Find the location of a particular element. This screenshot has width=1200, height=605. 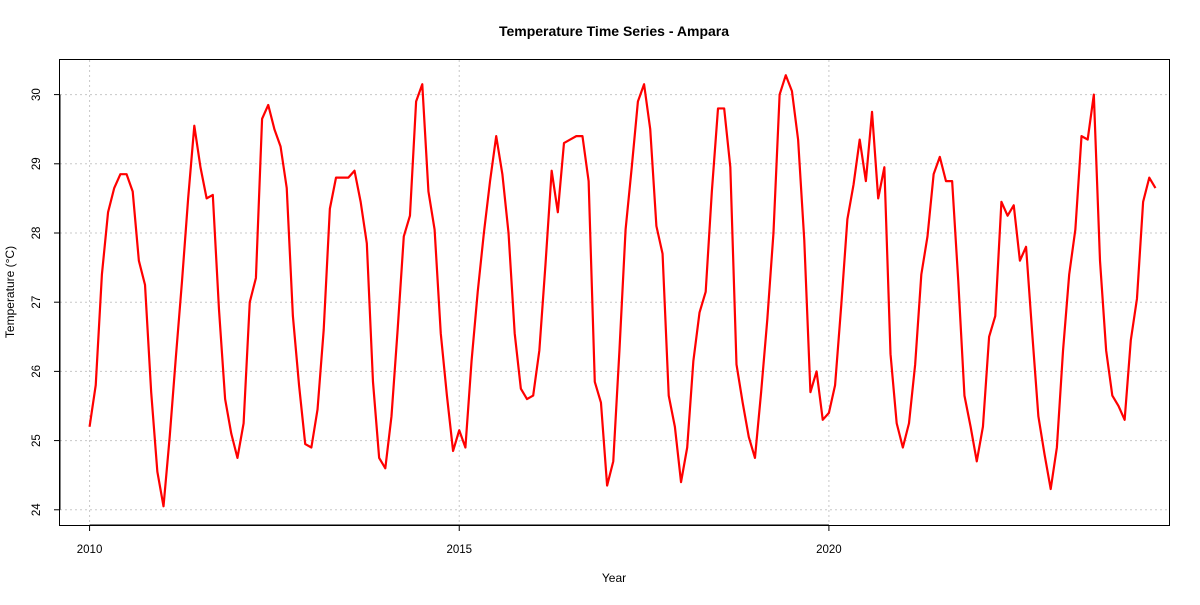

y-tick-label: 24 is located at coordinates (37, 509).